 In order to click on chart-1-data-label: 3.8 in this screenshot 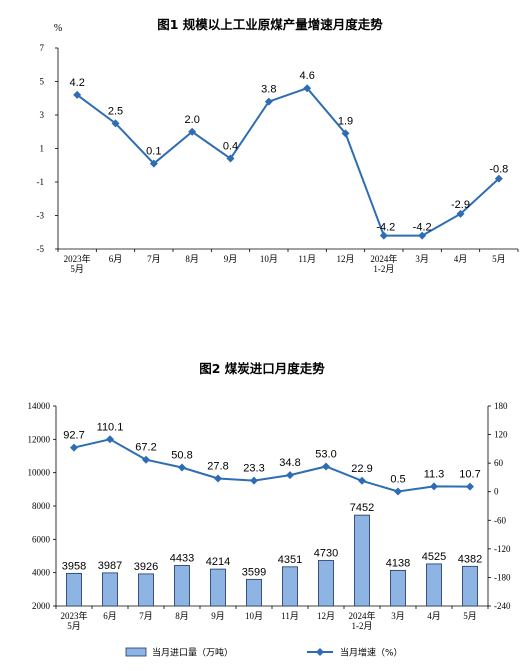, I will do `click(268, 90)`.